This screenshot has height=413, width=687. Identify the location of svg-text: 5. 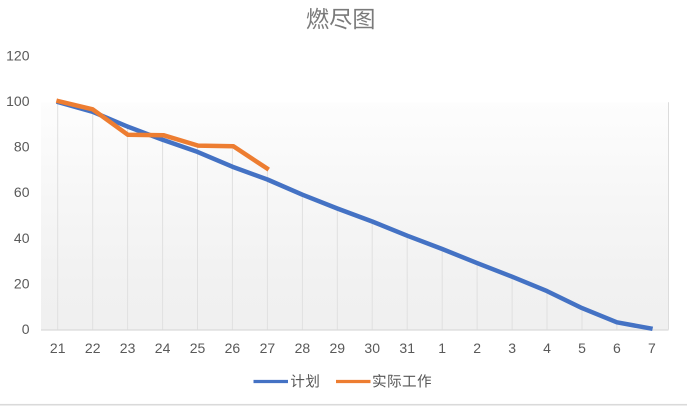
(582, 348).